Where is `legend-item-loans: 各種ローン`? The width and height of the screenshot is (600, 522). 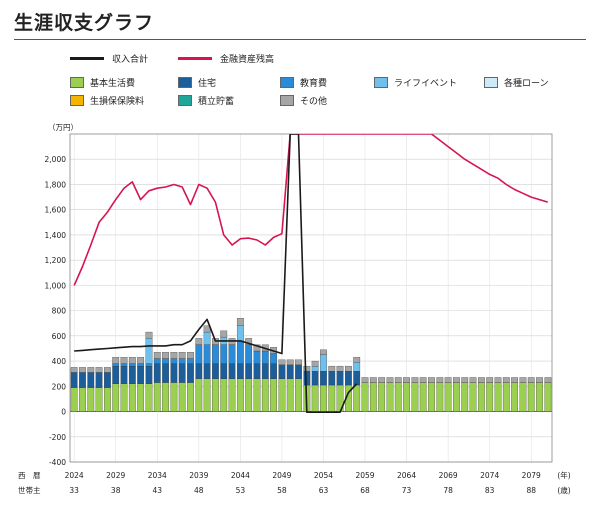 legend-item-loans: 各種ローン is located at coordinates (516, 82).